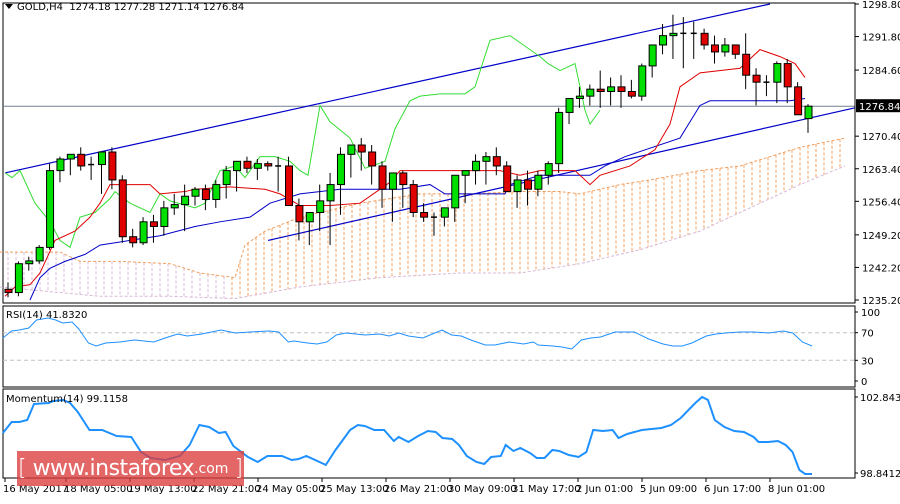 The width and height of the screenshot is (900, 504). What do you see at coordinates (881, 202) in the screenshot?
I see `price-tick: 1256.40` at bounding box center [881, 202].